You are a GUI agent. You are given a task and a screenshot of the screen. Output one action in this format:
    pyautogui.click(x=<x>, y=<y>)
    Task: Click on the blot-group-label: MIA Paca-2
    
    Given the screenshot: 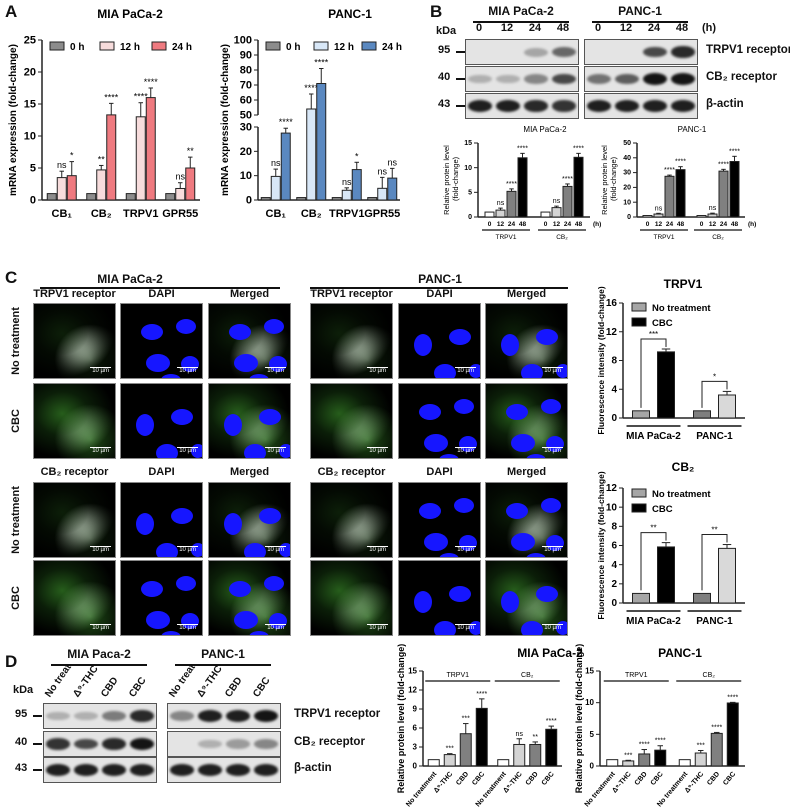 What is the action you would take?
    pyautogui.click(x=99, y=654)
    